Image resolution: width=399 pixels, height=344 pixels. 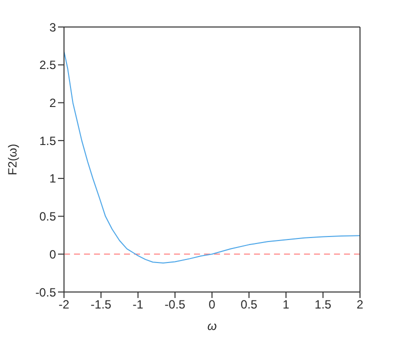 What do you see at coordinates (47, 65) in the screenshot?
I see `y-tick-label: 2.5` at bounding box center [47, 65].